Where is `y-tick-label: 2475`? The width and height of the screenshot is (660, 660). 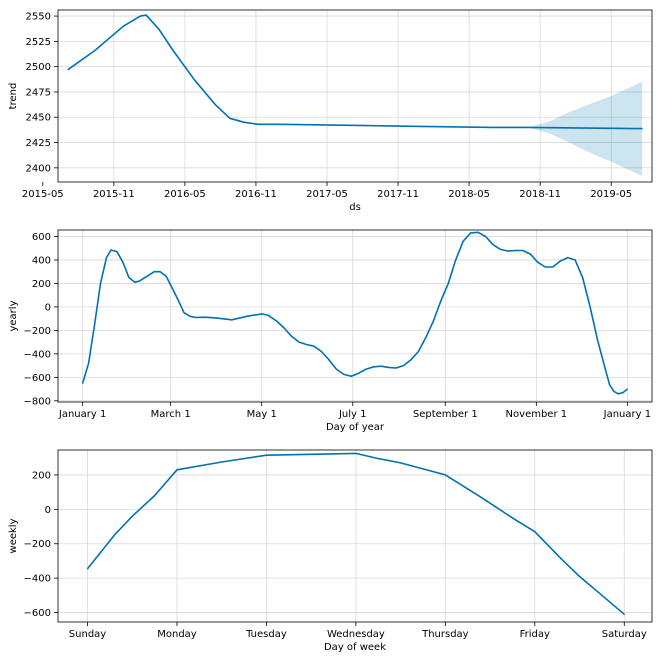
y-tick-label: 2475 is located at coordinates (38, 92).